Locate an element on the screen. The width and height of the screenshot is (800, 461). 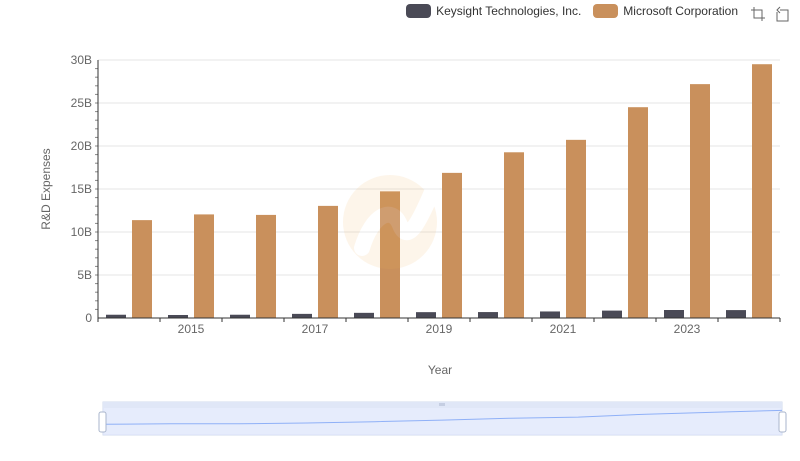
legend-label-keysight: Keysight Technologies, Inc. is located at coordinates (509, 11).